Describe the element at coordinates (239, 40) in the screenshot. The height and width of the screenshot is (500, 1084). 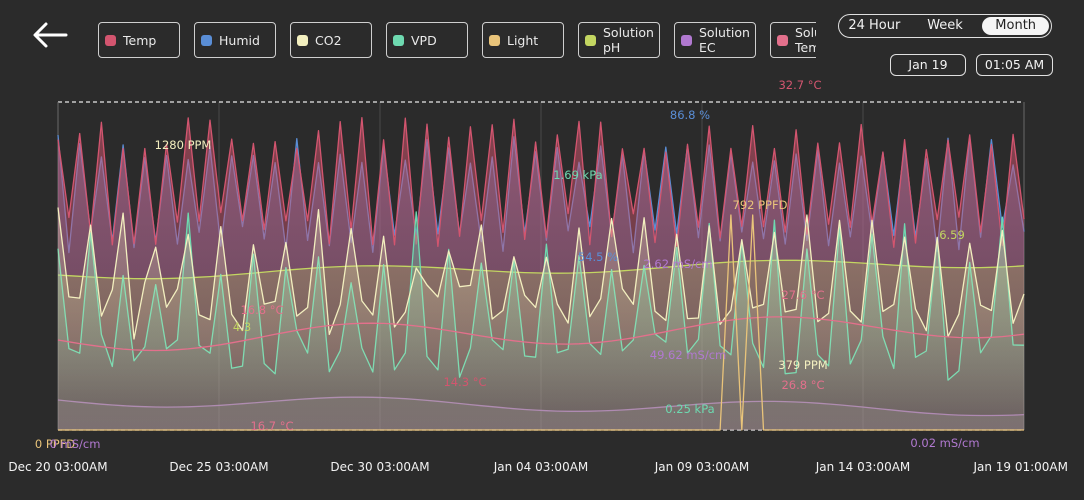
I see `legend-label: Humid` at that location.